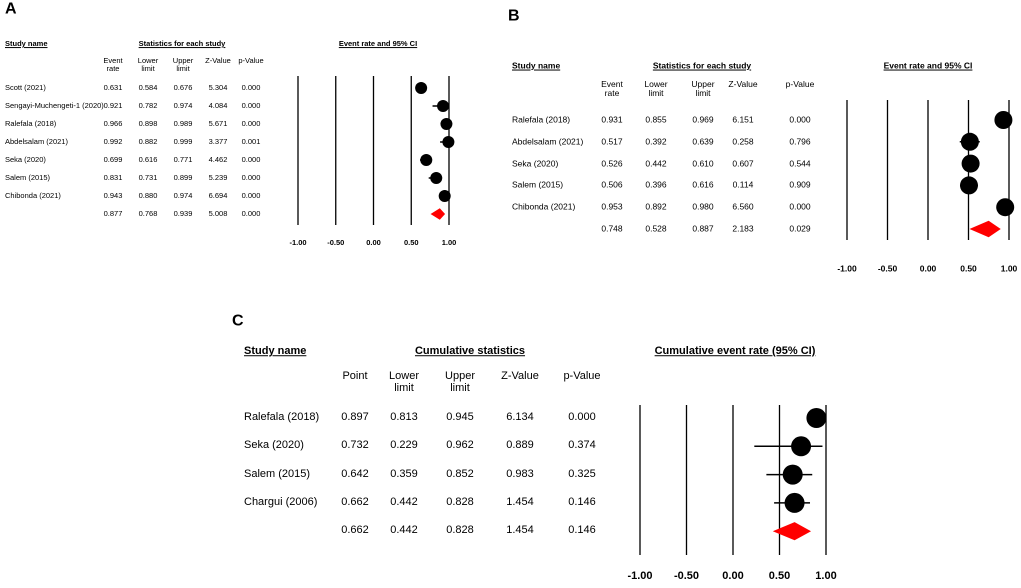  I want to click on stat-value: 0.953, so click(612, 206).